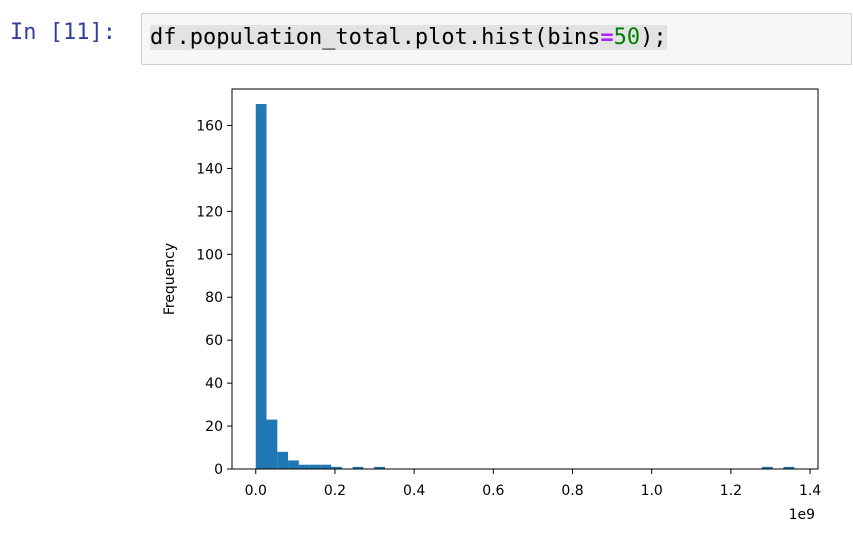 The height and width of the screenshot is (535, 853). Describe the element at coordinates (493, 491) in the screenshot. I see `x-tick-label: 0.6` at that location.